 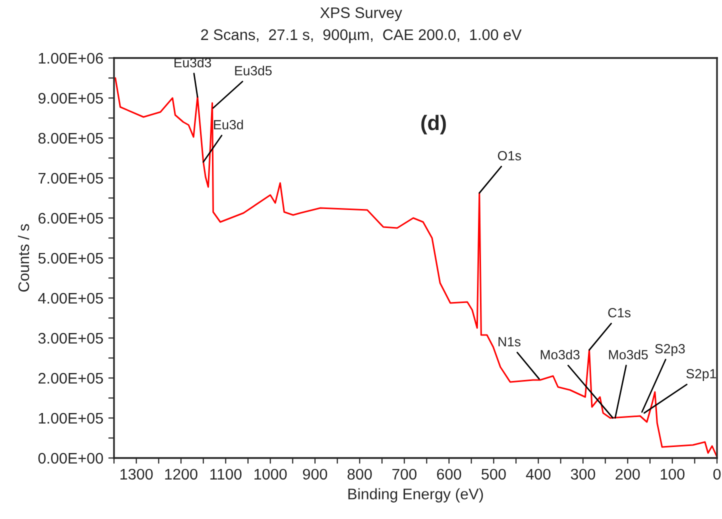 What do you see at coordinates (717, 474) in the screenshot?
I see `x-tick-label: 0` at bounding box center [717, 474].